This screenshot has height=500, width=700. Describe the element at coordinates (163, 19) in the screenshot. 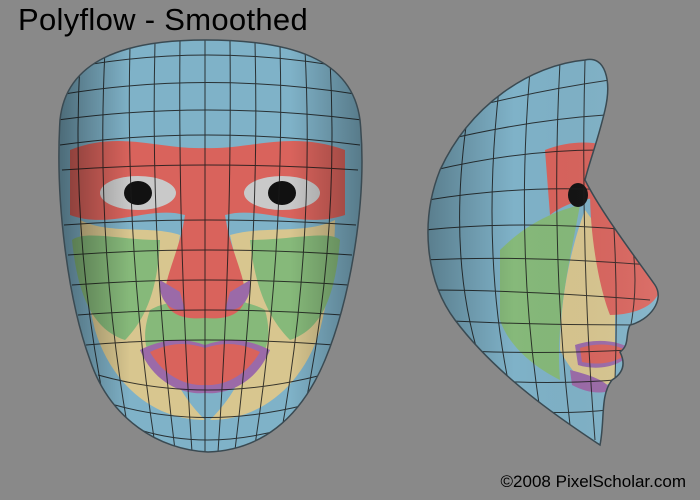

I see `image-title: Polyflow - Smoothed` at that location.